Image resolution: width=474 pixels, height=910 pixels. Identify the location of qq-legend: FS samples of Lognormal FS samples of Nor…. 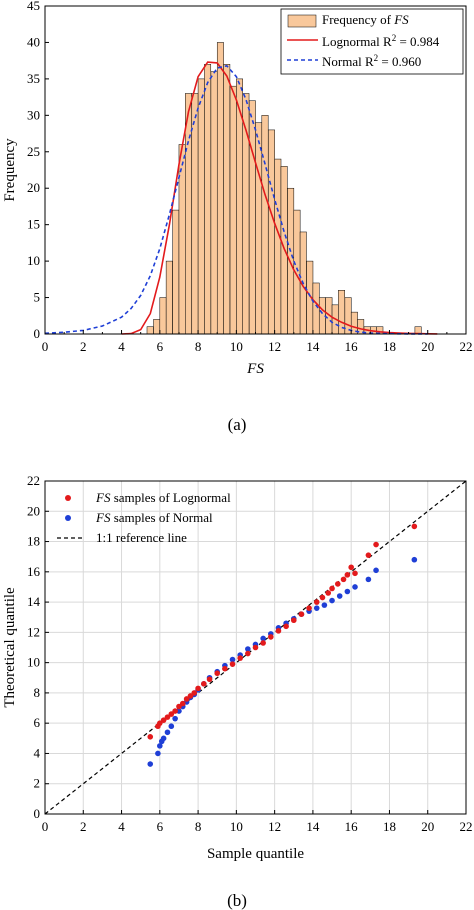
(144, 517).